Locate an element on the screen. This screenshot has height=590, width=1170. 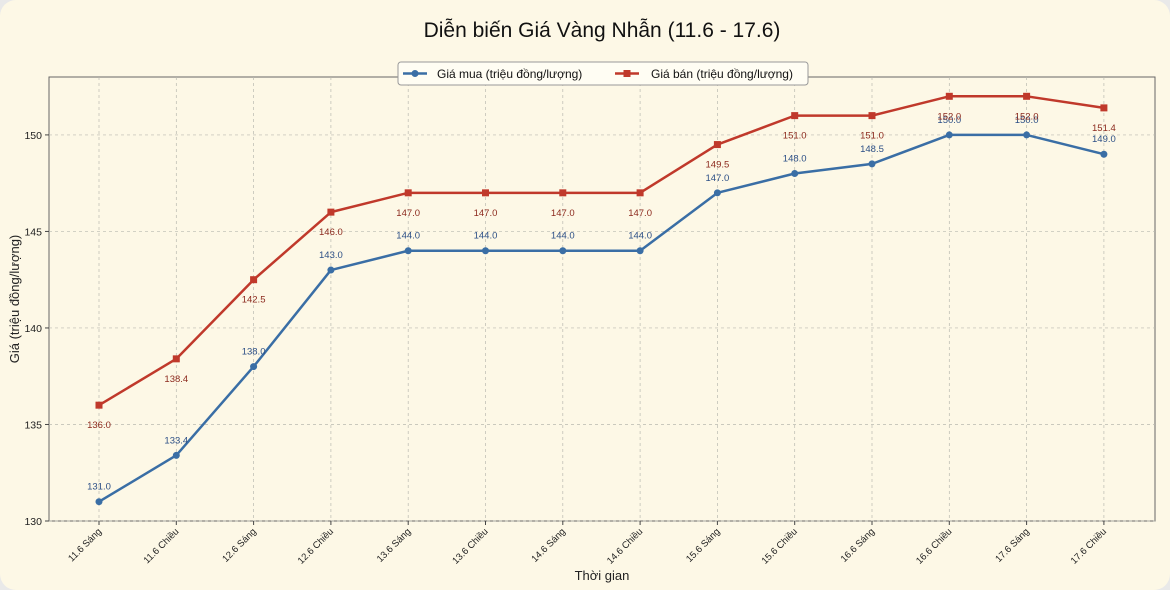
legend-box is located at coordinates (603, 73).